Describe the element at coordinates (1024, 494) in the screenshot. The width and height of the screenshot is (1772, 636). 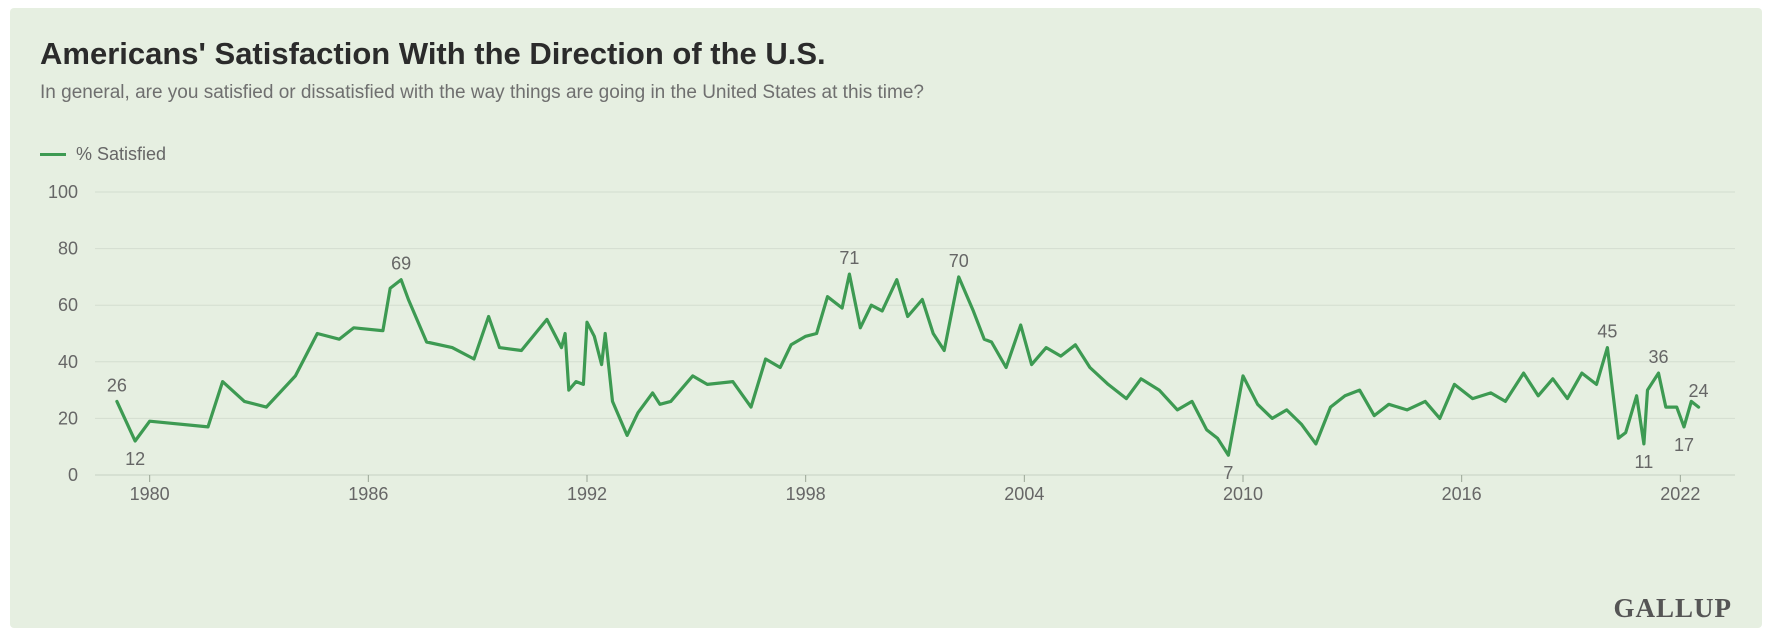
I see `x-tick-label-2004: 2004` at that location.